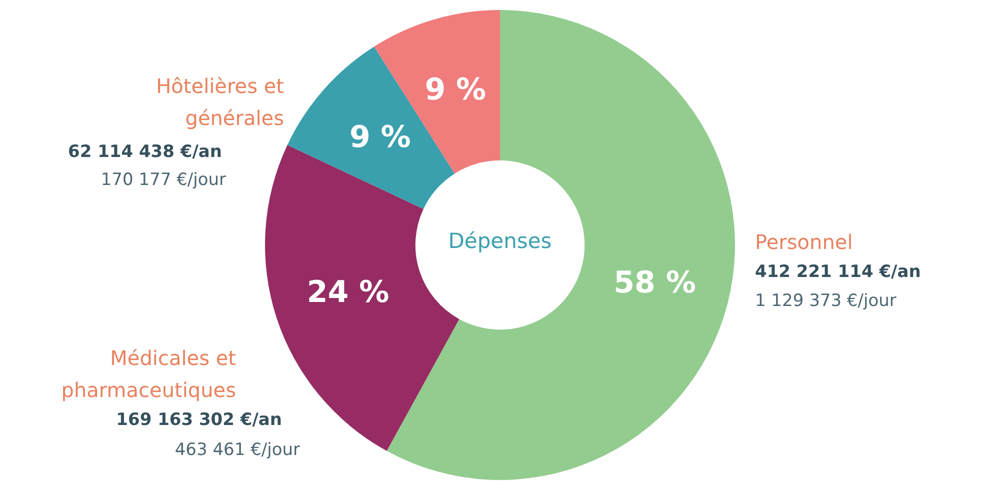 This screenshot has width=988, height=481. What do you see at coordinates (804, 242) in the screenshot?
I see `slice-label: Personnel` at bounding box center [804, 242].